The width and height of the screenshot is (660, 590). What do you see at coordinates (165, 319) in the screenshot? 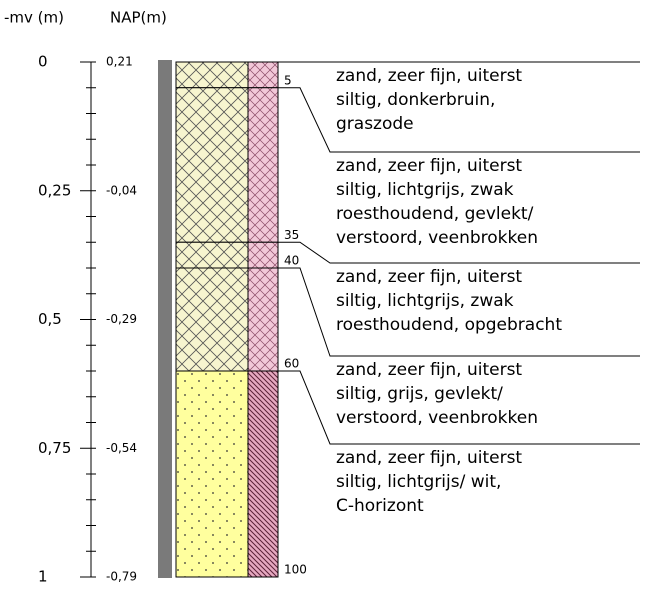
I see `gray-bar` at bounding box center [165, 319].